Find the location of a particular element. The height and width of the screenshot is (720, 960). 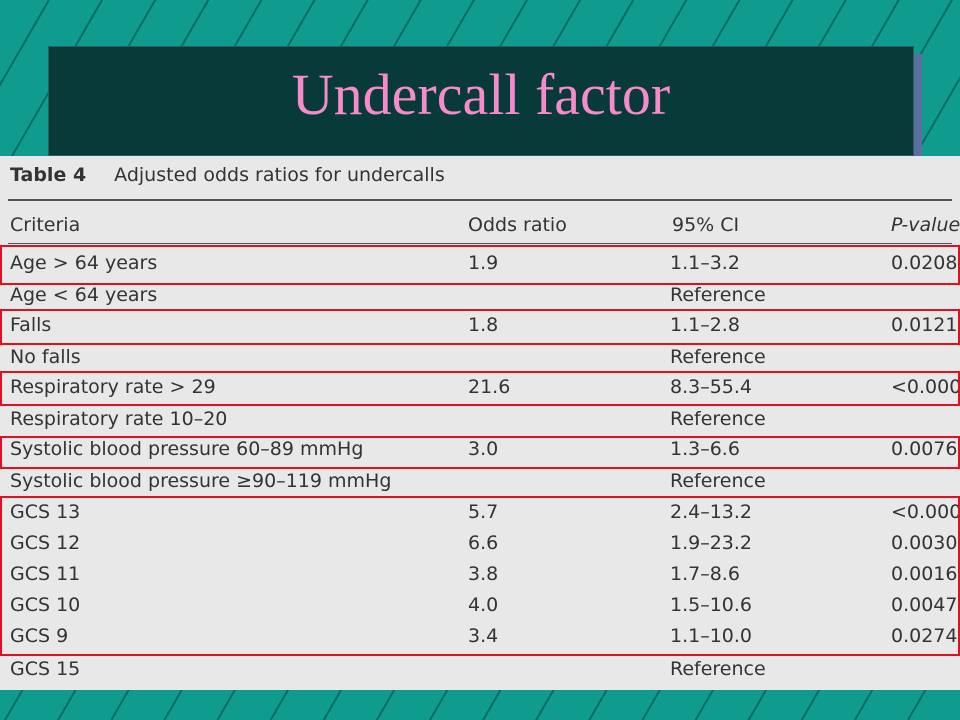

criteria-cell: Age < 64 years is located at coordinates (84, 295).